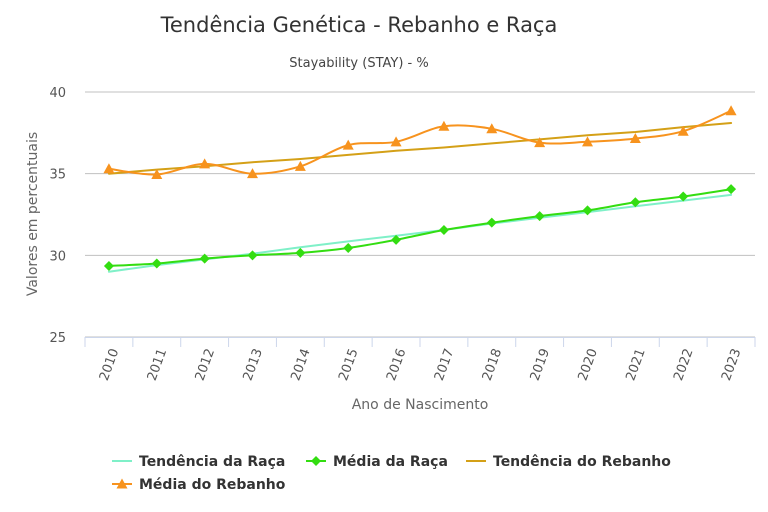 The width and height of the screenshot is (768, 512). What do you see at coordinates (358, 63) in the screenshot?
I see `chart-subtitle: Stayability (STAY) - %` at bounding box center [358, 63].